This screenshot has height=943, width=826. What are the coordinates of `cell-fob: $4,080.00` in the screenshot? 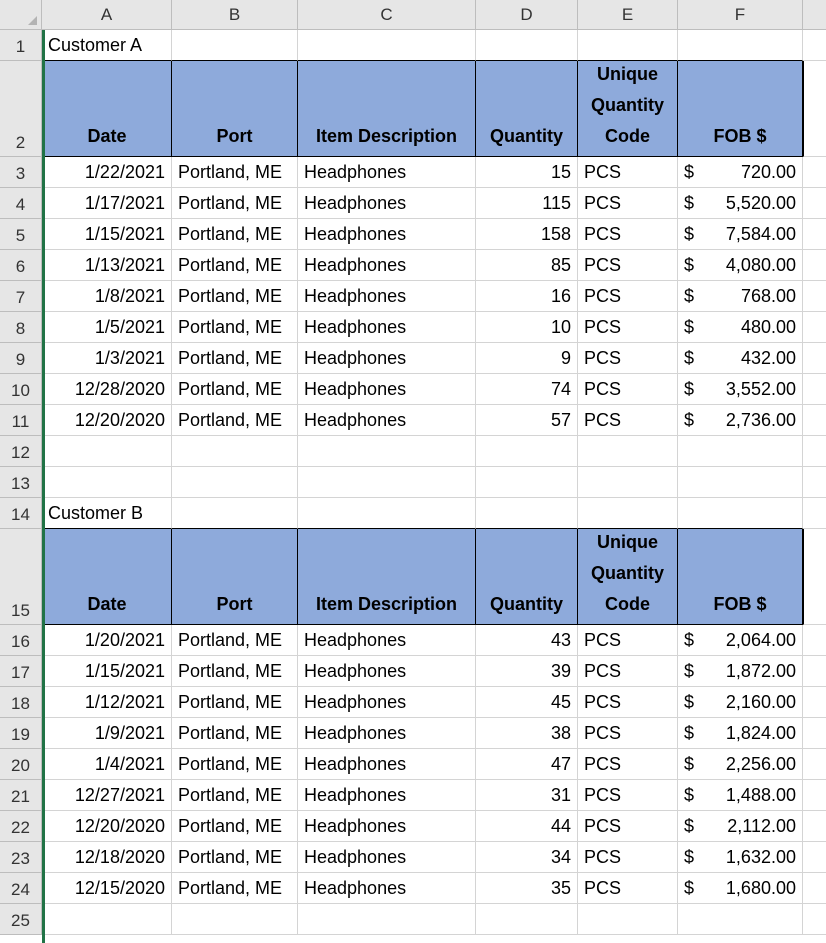 It's located at (740, 265).